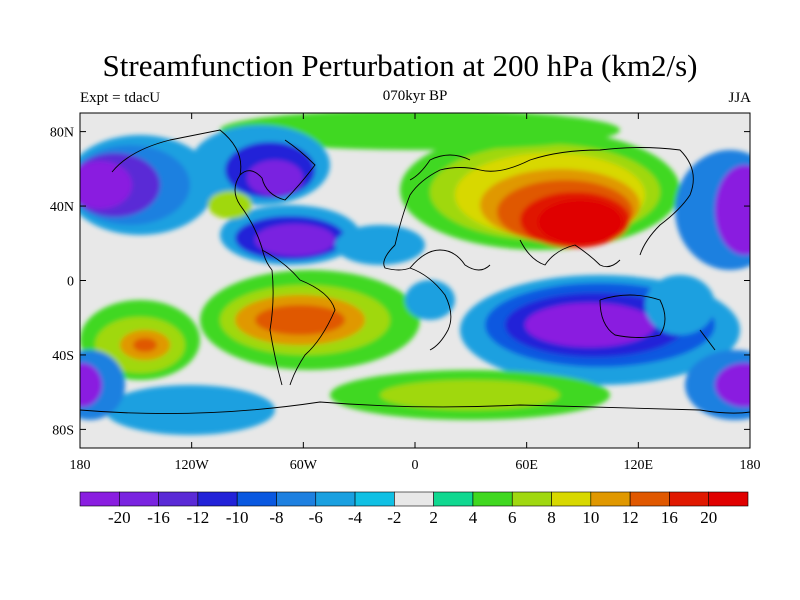  Describe the element at coordinates (300, 320) in the screenshot. I see `south-atlantic-high-core` at that location.